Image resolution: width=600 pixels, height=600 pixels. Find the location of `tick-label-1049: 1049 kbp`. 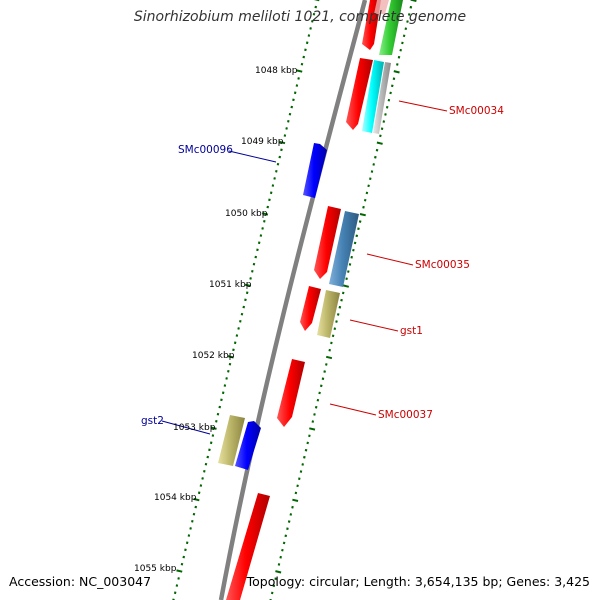

tick-label-1049: 1049 kbp is located at coordinates (262, 142).